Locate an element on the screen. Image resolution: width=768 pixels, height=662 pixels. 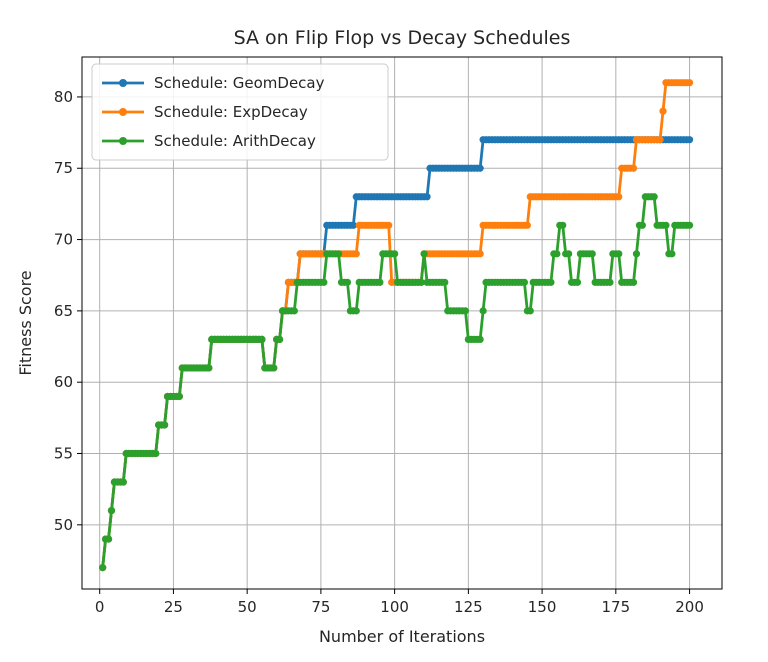
x-tick-label: 0 is located at coordinates (100, 607).